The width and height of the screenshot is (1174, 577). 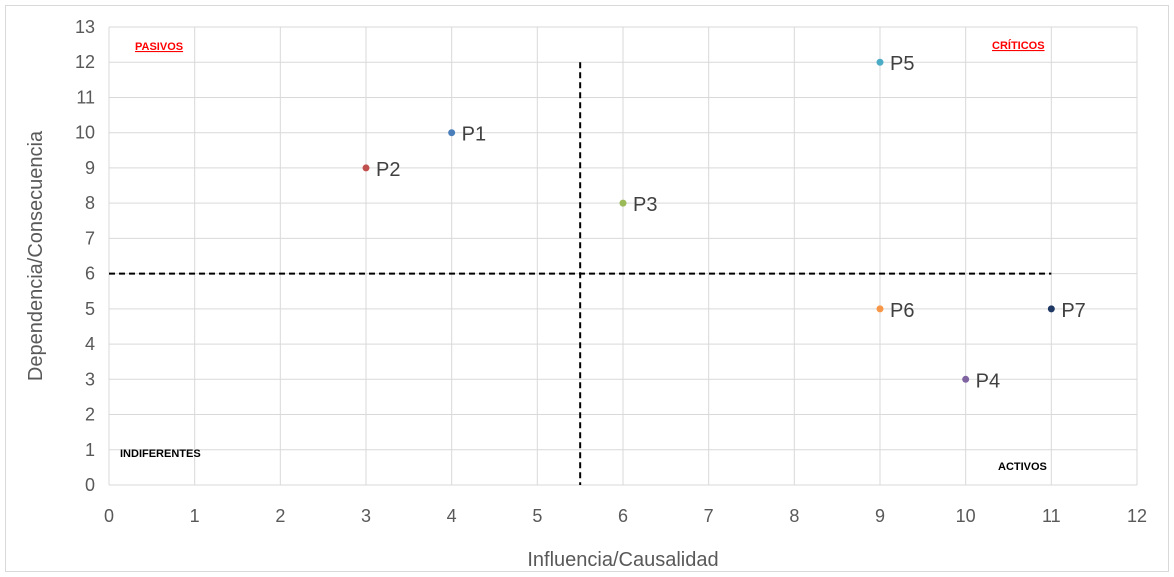 What do you see at coordinates (537, 516) in the screenshot?
I see `x-tick-label: 5` at bounding box center [537, 516].